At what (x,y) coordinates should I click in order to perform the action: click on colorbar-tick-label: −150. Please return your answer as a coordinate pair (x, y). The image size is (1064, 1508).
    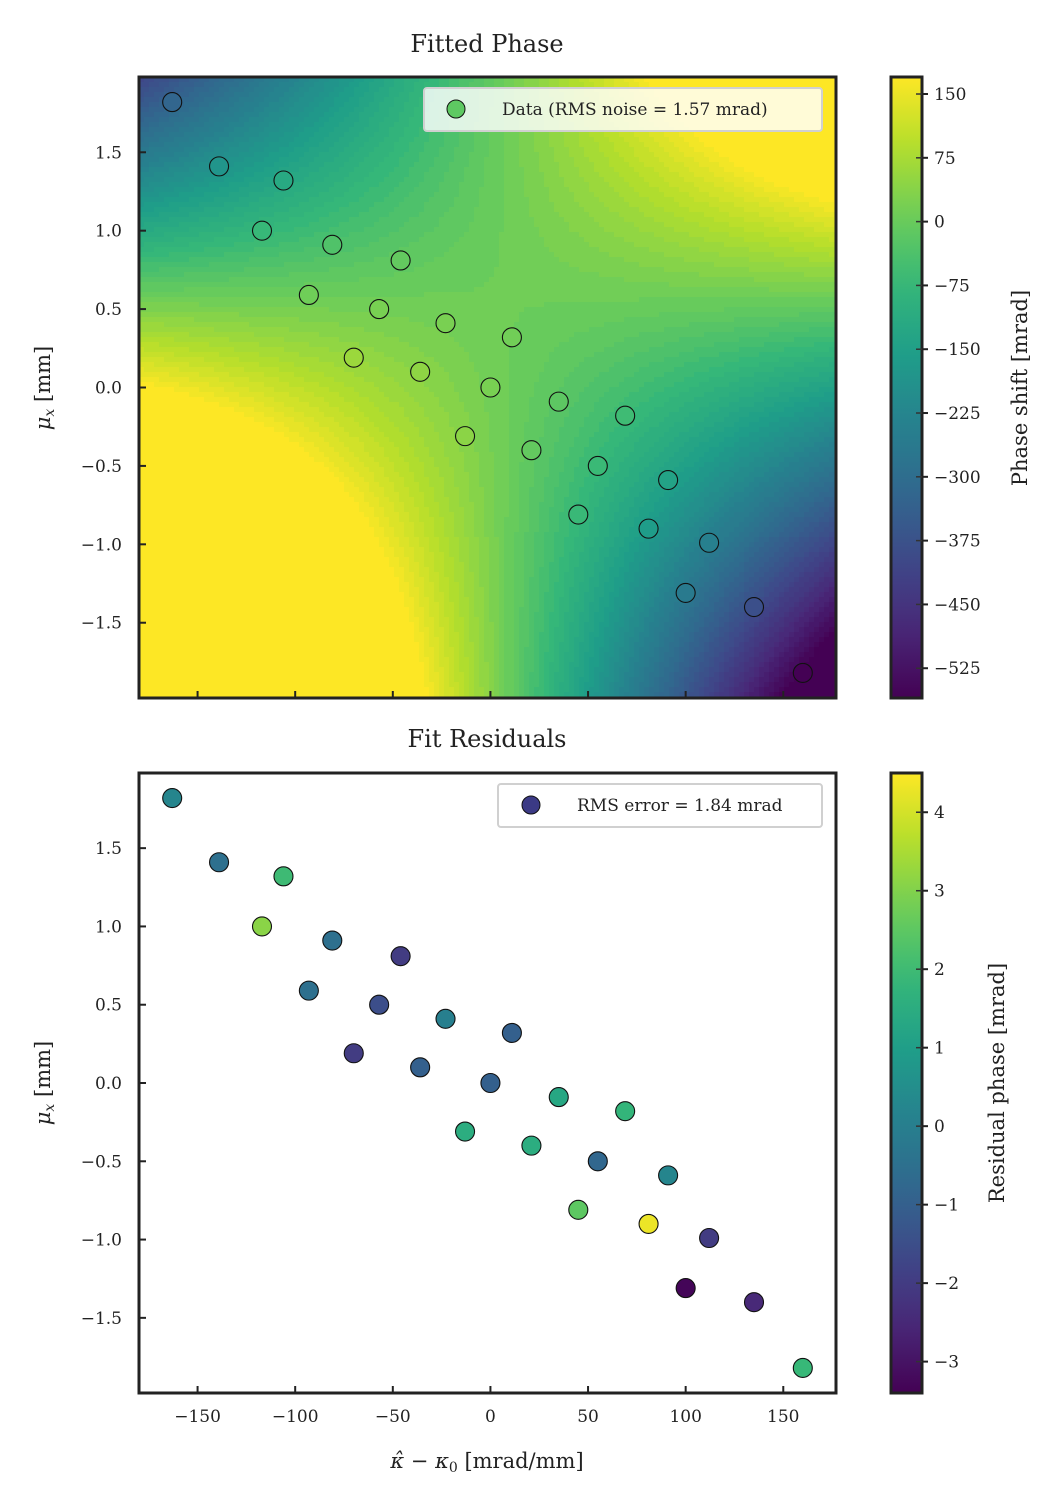
    Looking at the image, I should click on (957, 350).